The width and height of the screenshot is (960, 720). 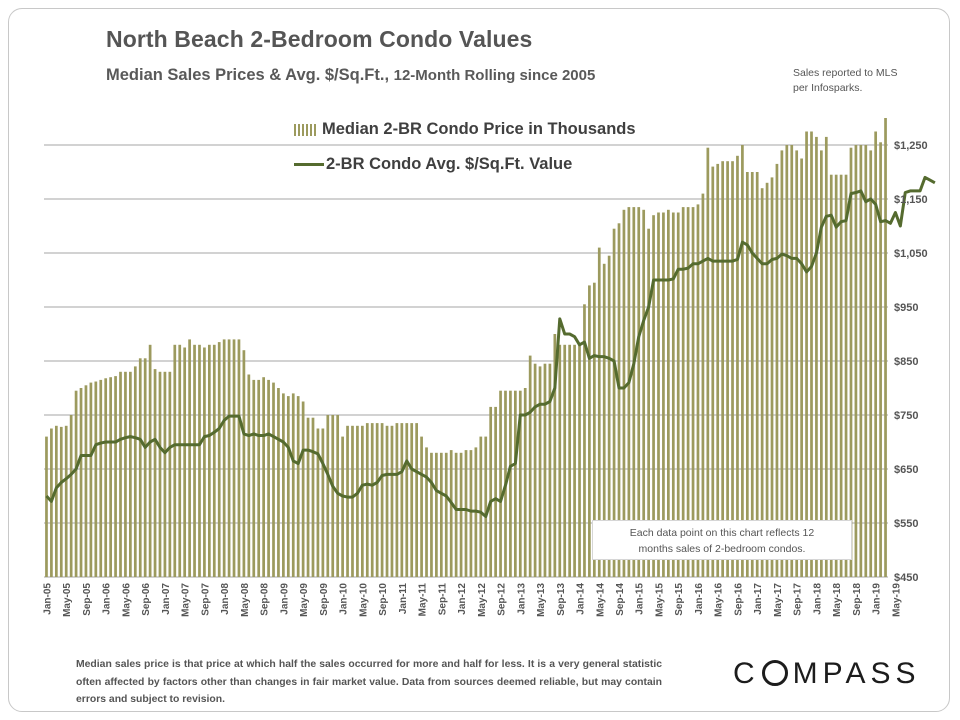 What do you see at coordinates (502, 599) in the screenshot?
I see `x-tick-label: Sep-12` at bounding box center [502, 599].